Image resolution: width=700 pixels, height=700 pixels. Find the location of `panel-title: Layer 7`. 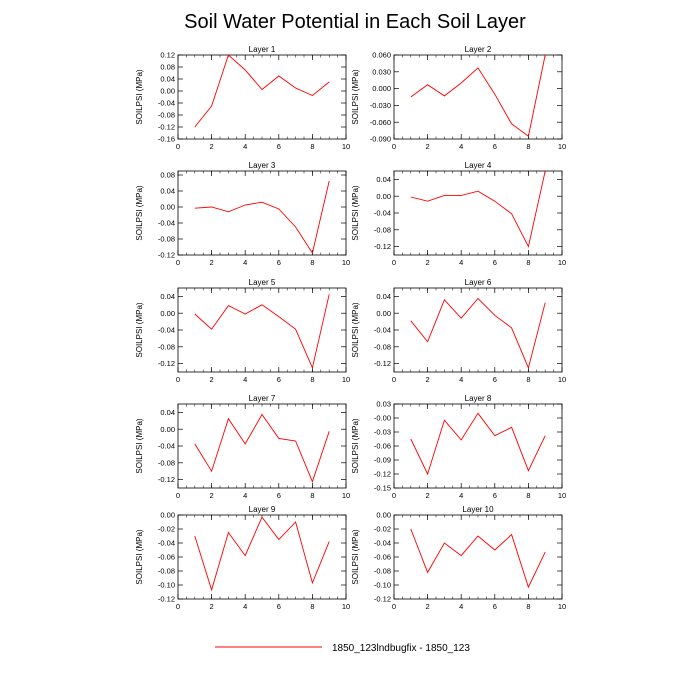

panel-title: Layer 7 is located at coordinates (262, 398).